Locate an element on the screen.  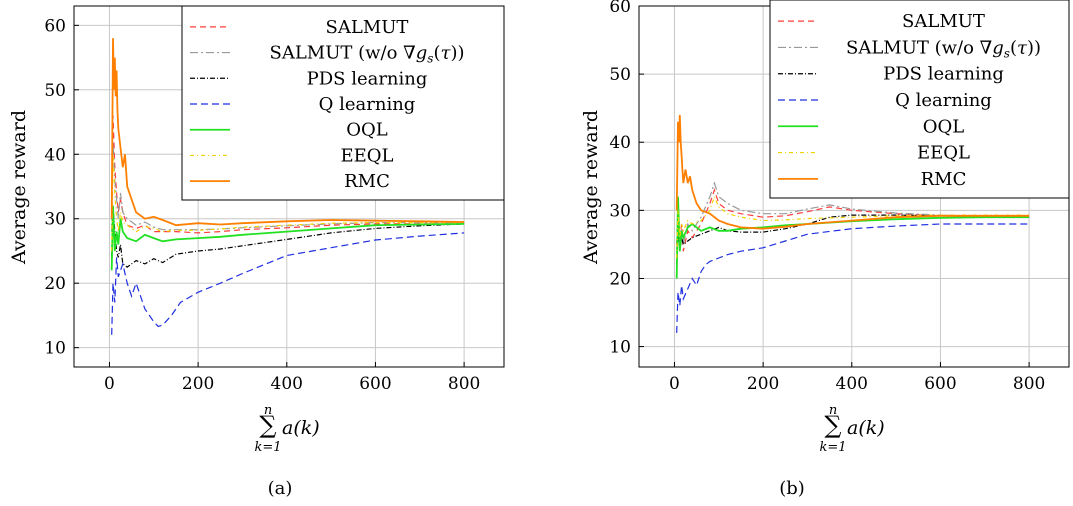
series-b is located at coordinates (852, 223).